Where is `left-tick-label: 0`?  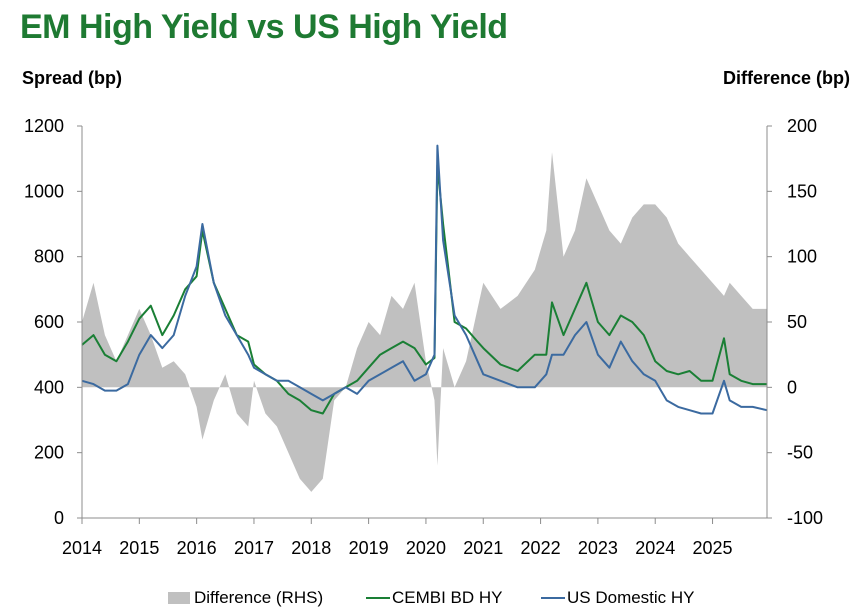
left-tick-label: 0 is located at coordinates (59, 518).